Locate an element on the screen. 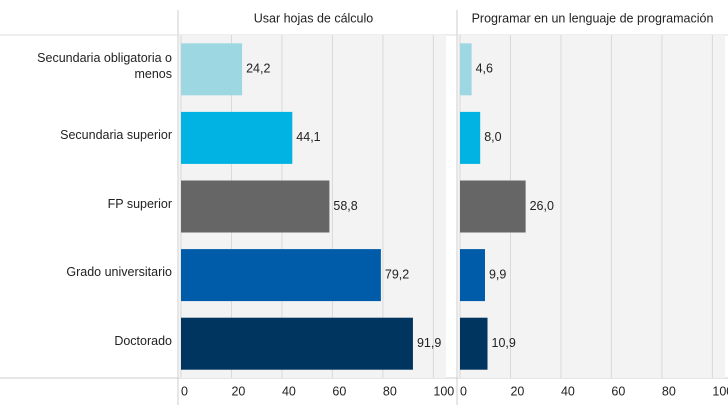 The image size is (728, 405). value-label: 44,1 is located at coordinates (308, 137).